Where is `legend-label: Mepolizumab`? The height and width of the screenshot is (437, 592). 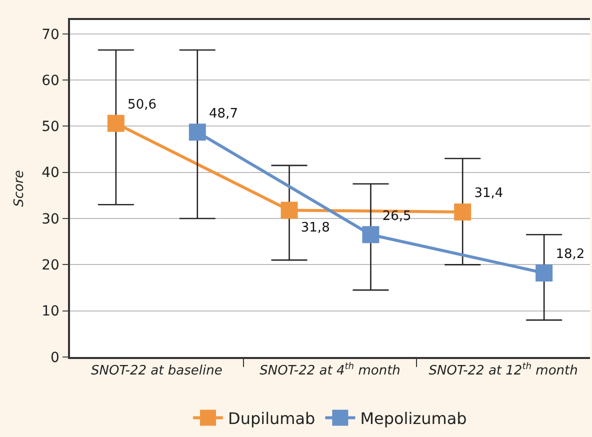 legend-label: Mepolizumab is located at coordinates (413, 418).